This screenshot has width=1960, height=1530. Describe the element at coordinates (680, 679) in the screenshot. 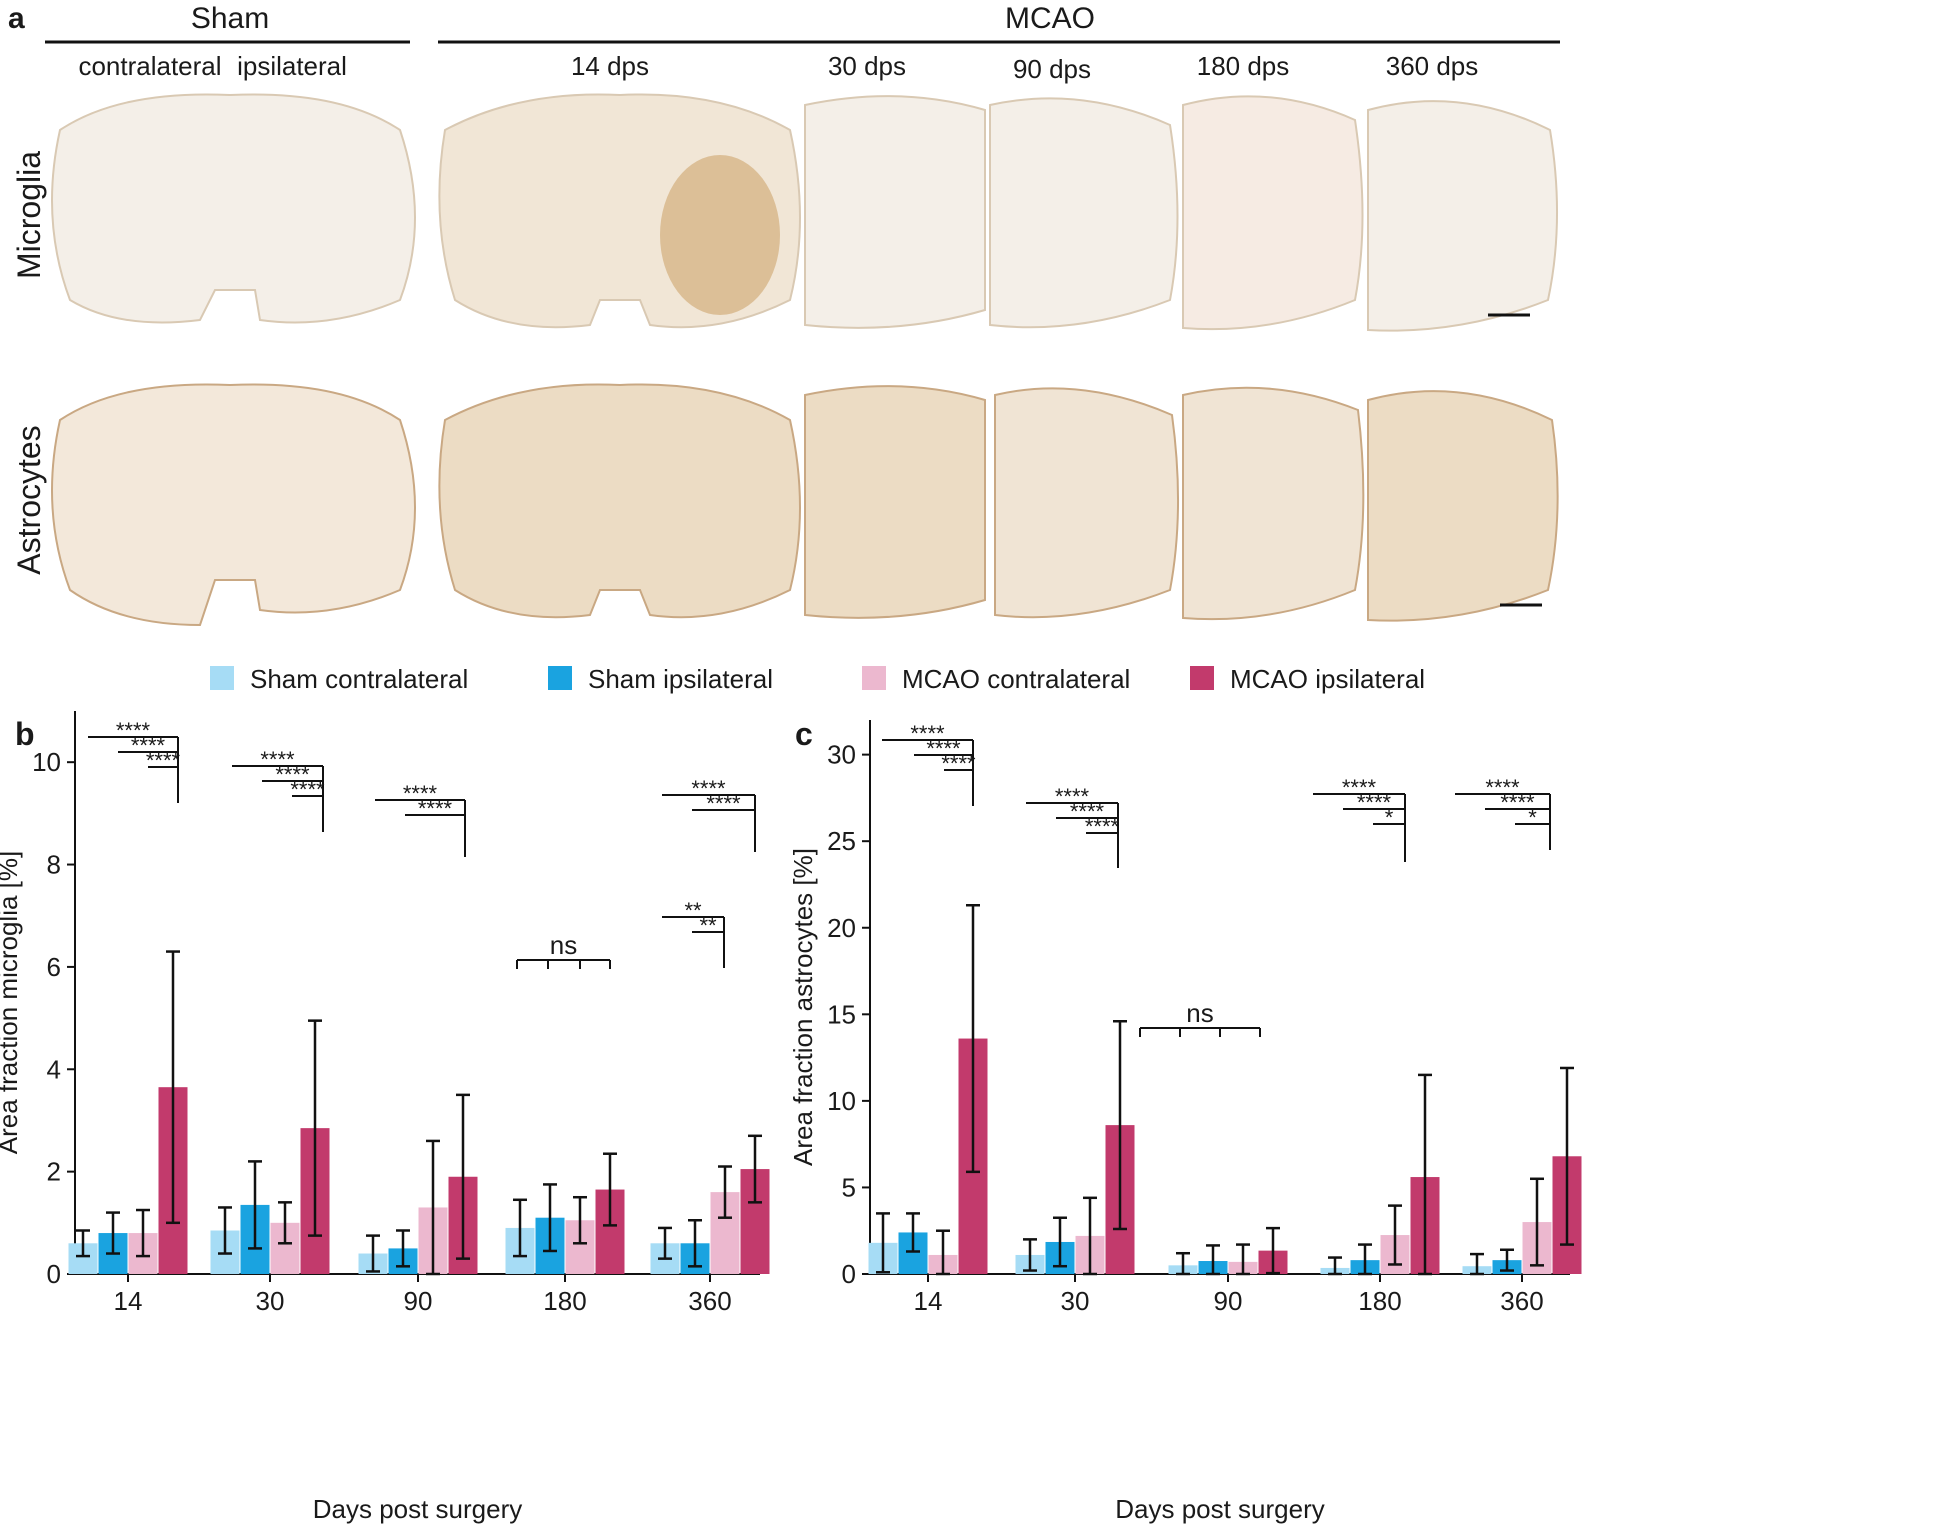

I see `legend-label: Sham ipsilateral` at that location.